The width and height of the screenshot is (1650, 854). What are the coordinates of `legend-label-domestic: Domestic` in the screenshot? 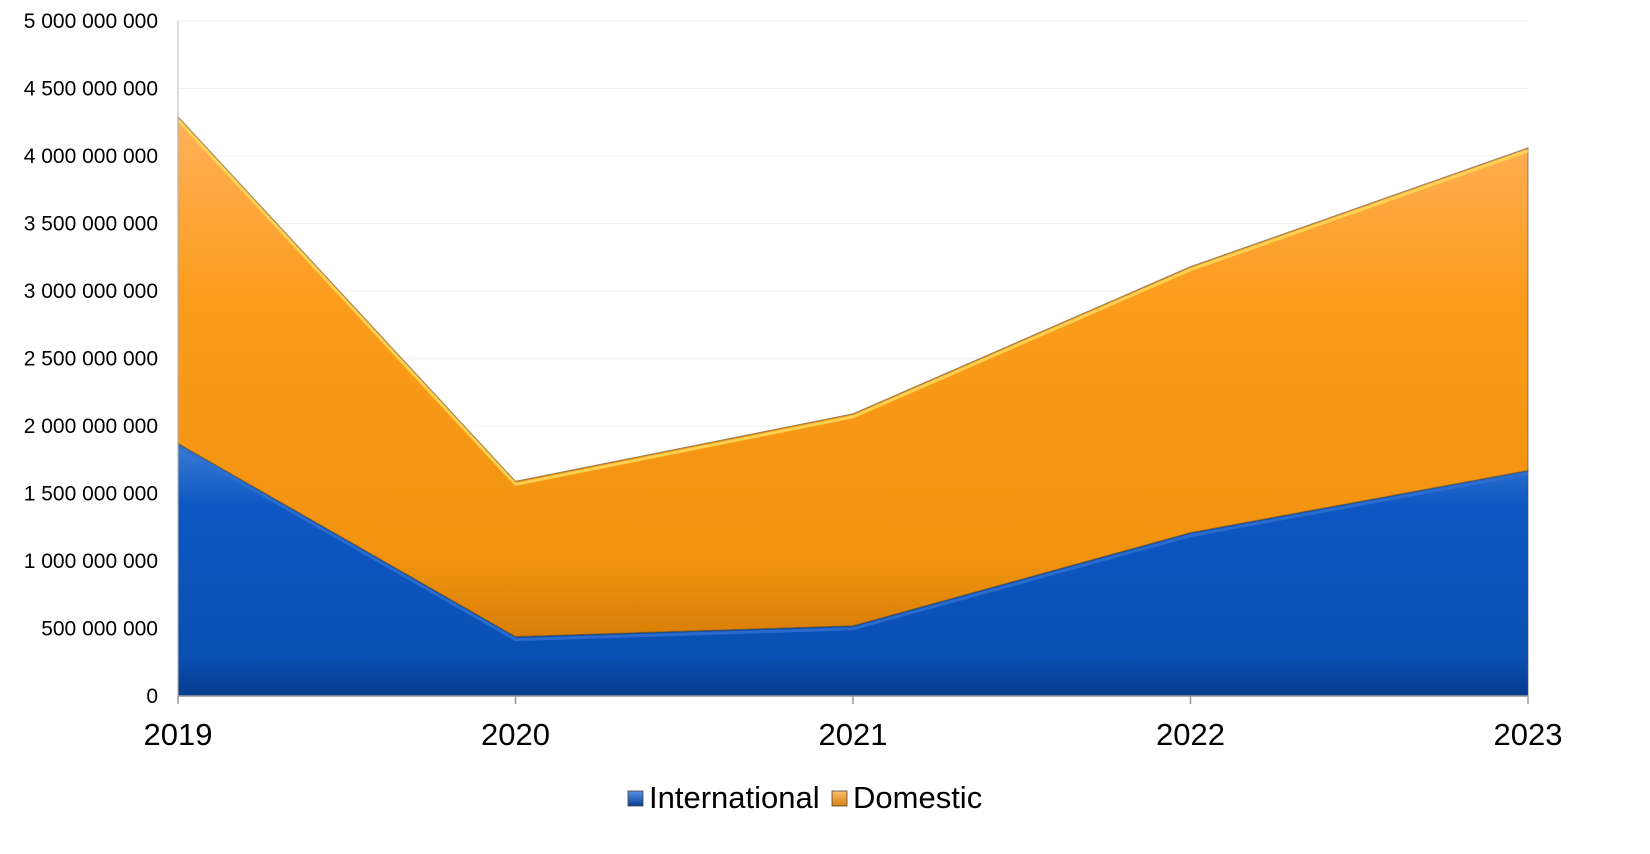 It's located at (917, 797).